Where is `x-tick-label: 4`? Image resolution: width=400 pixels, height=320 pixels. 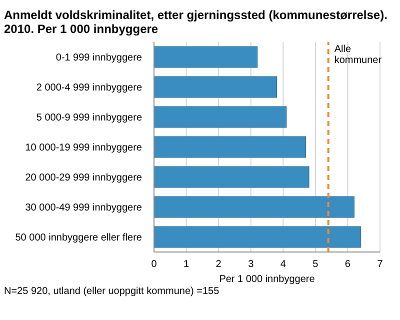
x-tick-label: 4 is located at coordinates (283, 264).